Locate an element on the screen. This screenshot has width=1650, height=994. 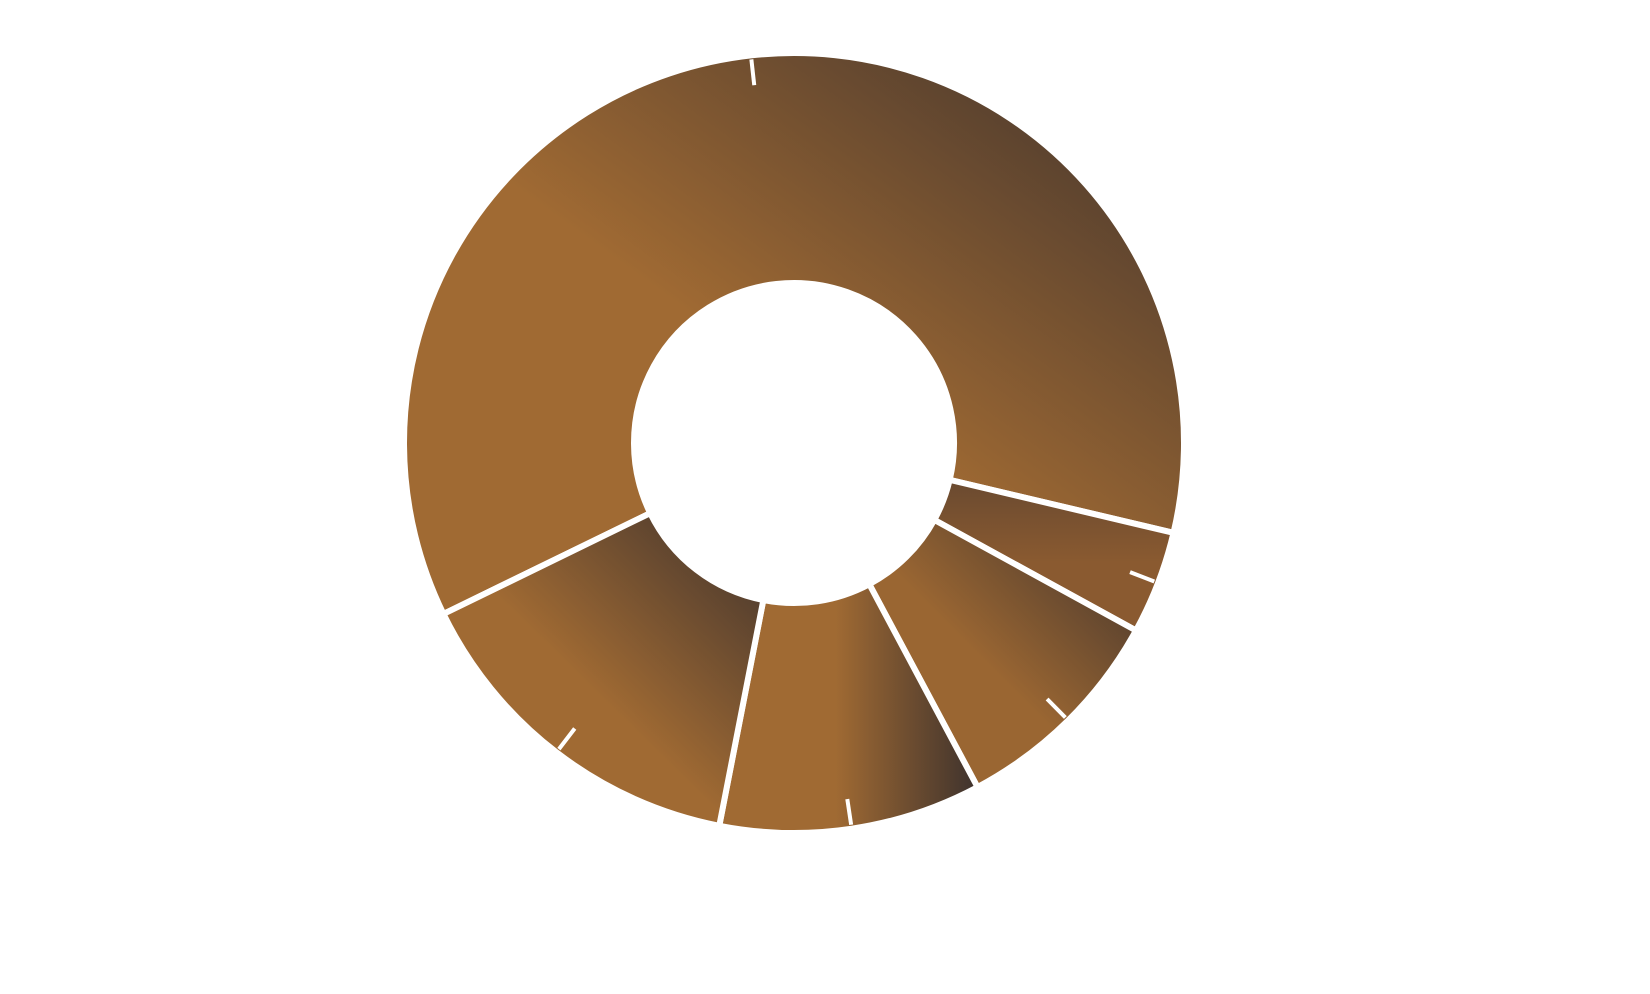
donut-hole is located at coordinates (794, 443).